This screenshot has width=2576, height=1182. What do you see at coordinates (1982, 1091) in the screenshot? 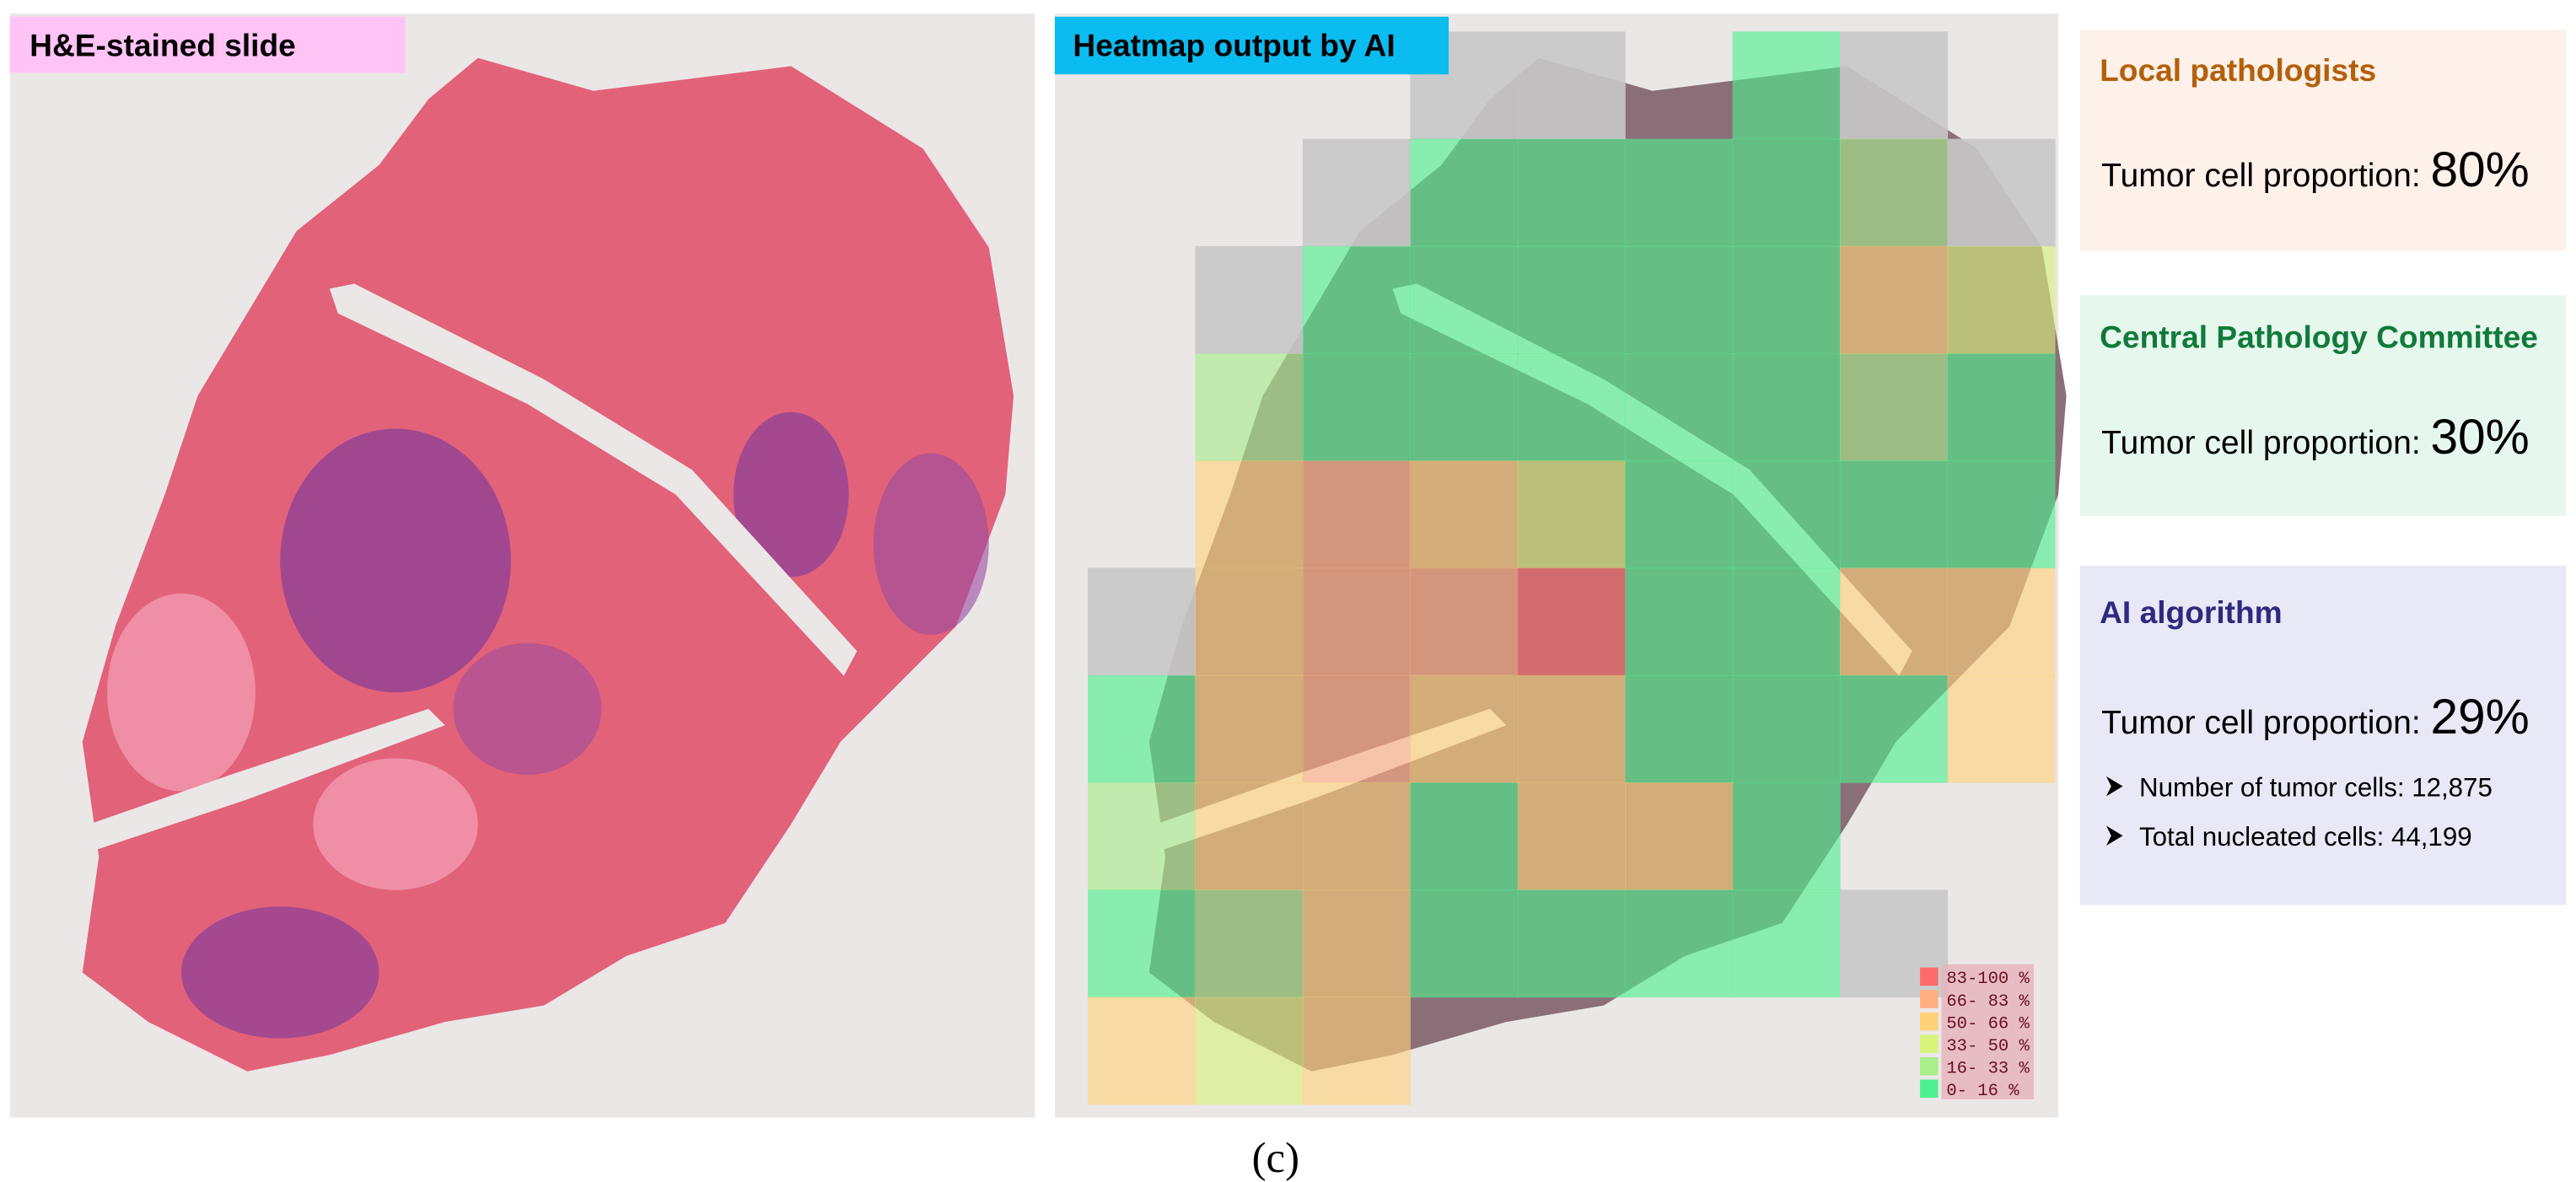
I see `legend-label: 0- 16 %` at bounding box center [1982, 1091].